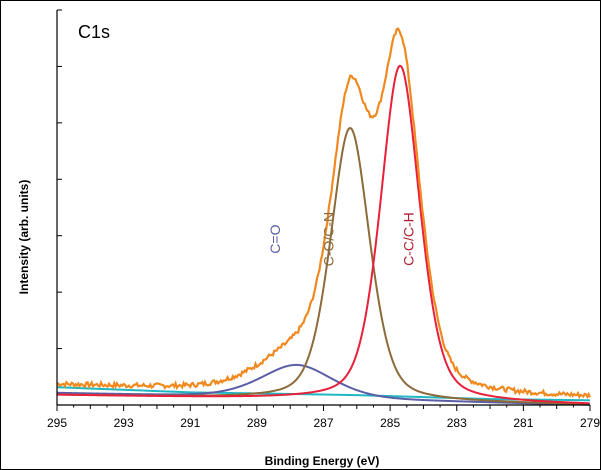  What do you see at coordinates (408, 239) in the screenshot?
I see `peak-label-c-c-c-h: C-C/C-H` at bounding box center [408, 239].